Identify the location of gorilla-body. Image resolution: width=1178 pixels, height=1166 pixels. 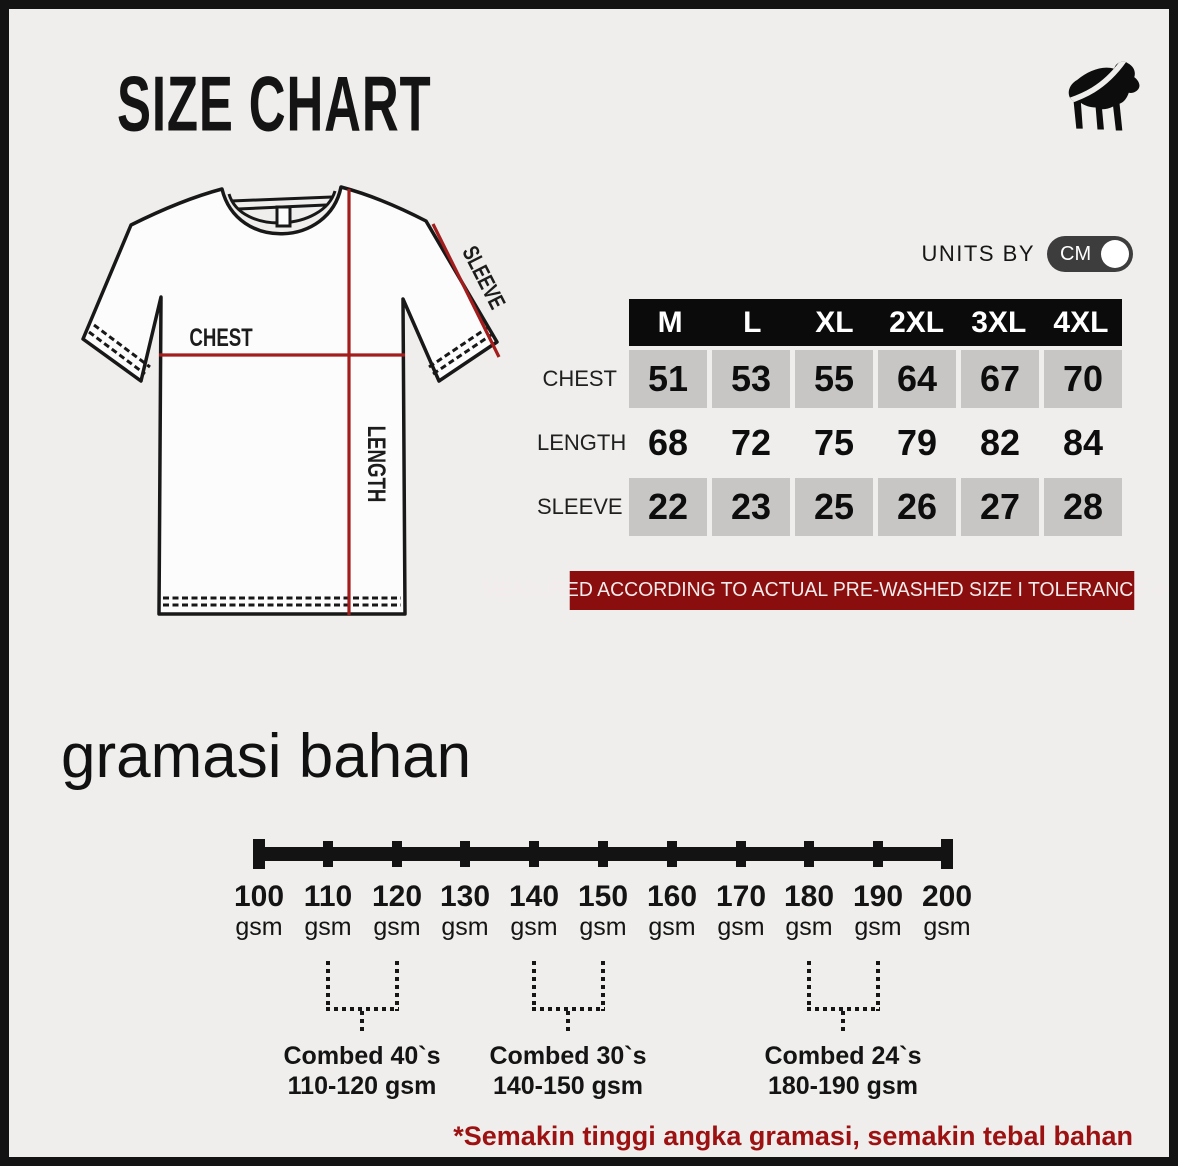
(1104, 96).